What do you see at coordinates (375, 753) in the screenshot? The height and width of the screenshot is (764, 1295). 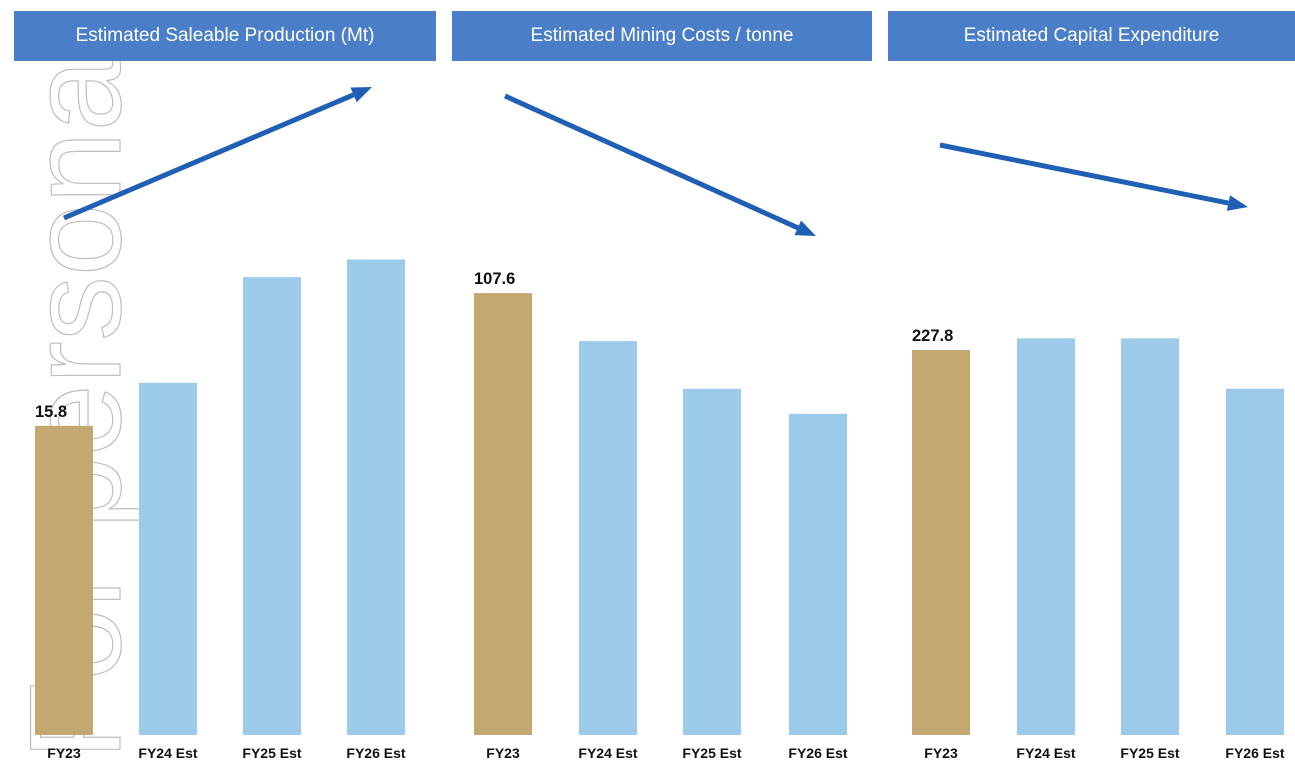 I see `production-tick-label: FY26 Est` at bounding box center [375, 753].